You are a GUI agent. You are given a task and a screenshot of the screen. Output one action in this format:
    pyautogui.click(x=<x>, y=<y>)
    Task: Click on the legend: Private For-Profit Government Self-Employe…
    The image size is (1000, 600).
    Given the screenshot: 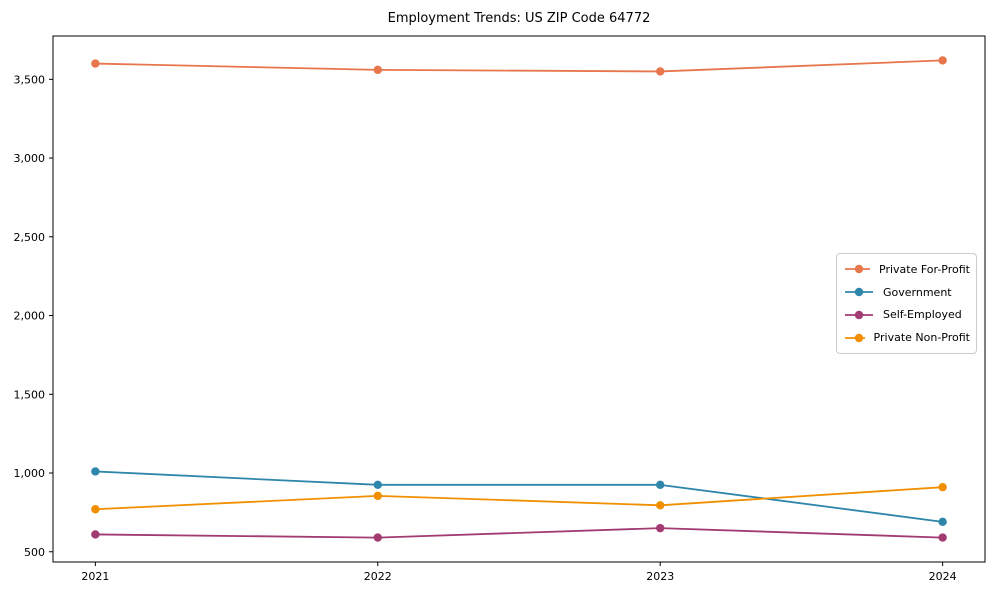 What is the action you would take?
    pyautogui.click(x=906, y=304)
    